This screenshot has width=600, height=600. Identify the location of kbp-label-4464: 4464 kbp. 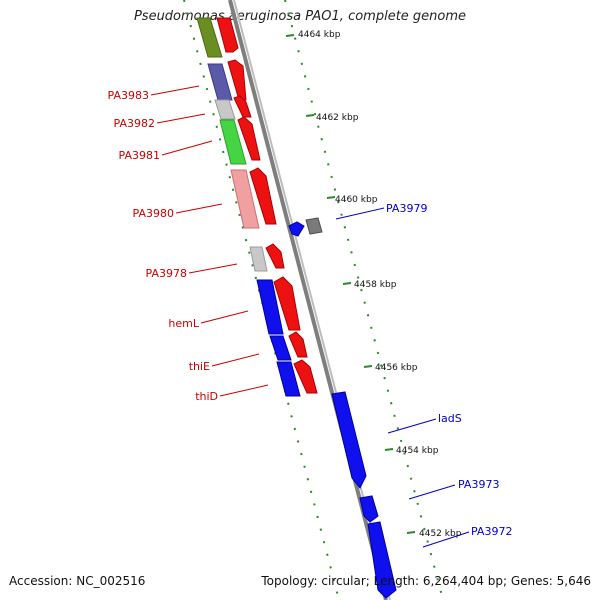
(319, 35).